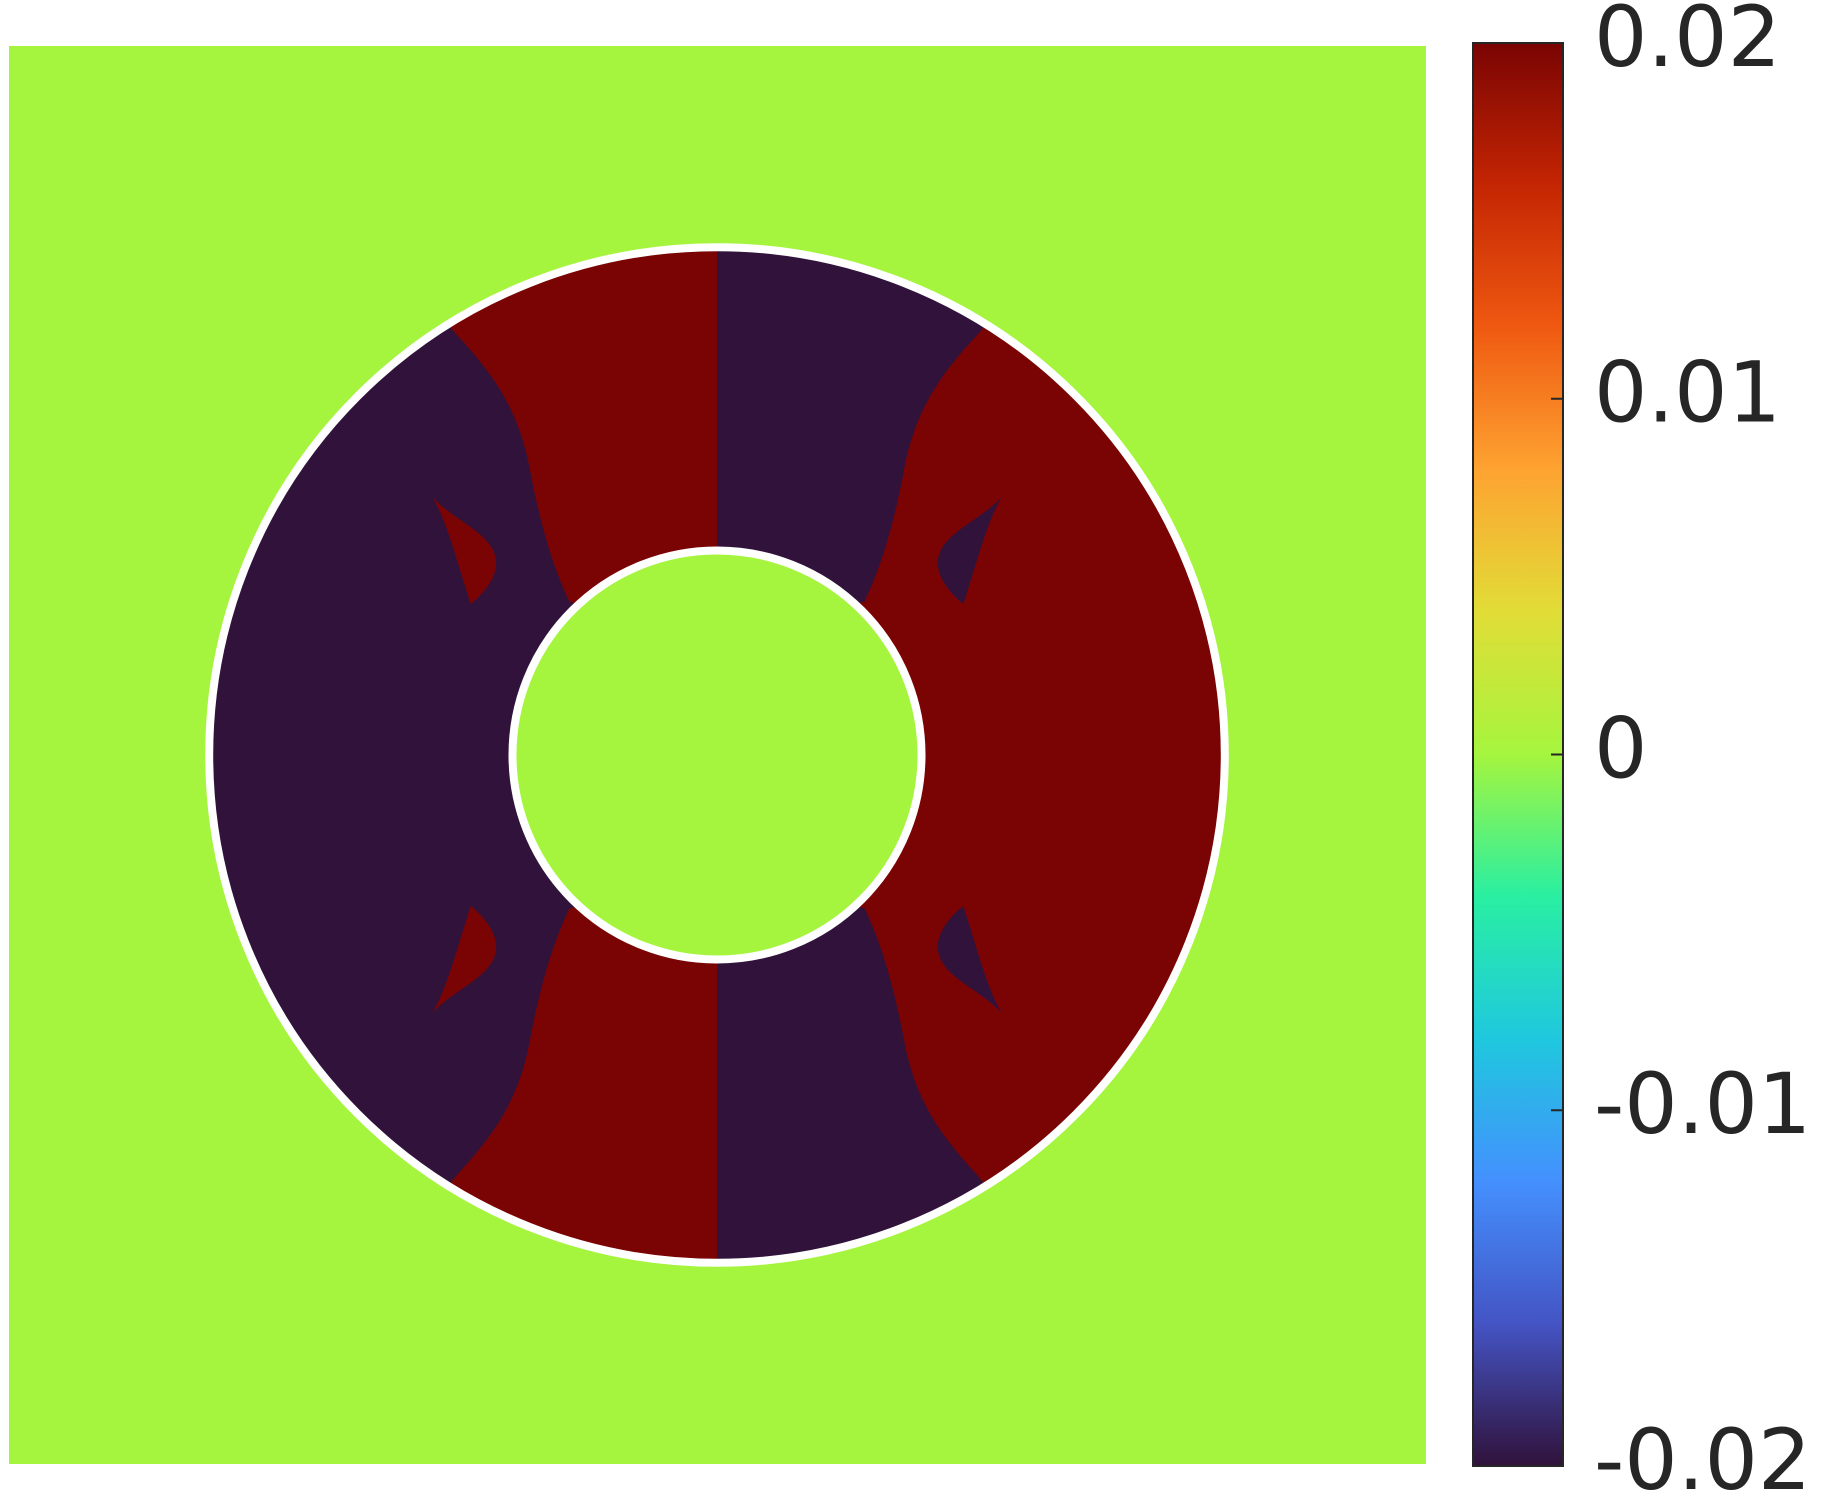 Image resolution: width=1822 pixels, height=1507 pixels. What do you see at coordinates (1702, 1104) in the screenshot?
I see `colorbar-tick-label: -0.01` at bounding box center [1702, 1104].